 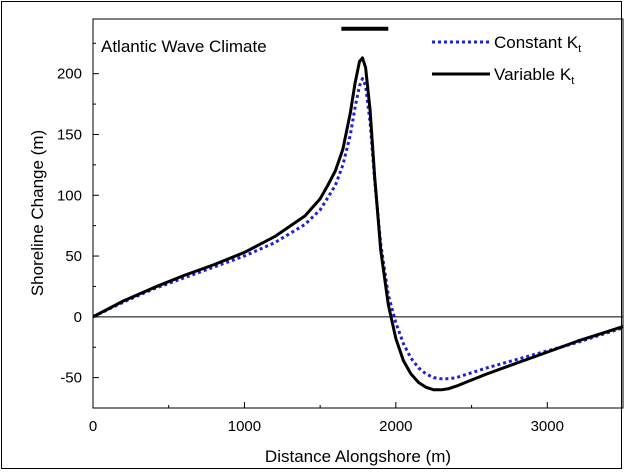 I want to click on x-tick-label: 1000, so click(x=244, y=426).